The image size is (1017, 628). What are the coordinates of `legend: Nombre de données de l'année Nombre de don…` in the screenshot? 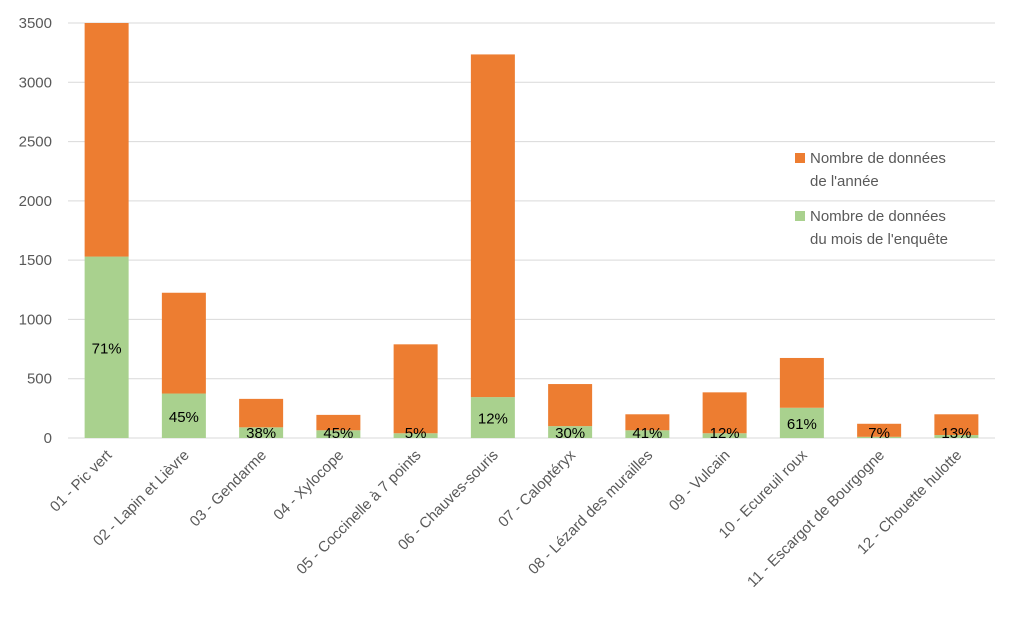 It's located at (871, 199).